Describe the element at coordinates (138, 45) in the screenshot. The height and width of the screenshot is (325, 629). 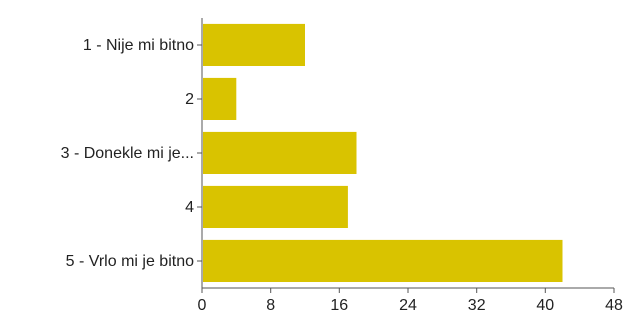
I see `category-label-1: 1 - Nije mi bitno` at that location.